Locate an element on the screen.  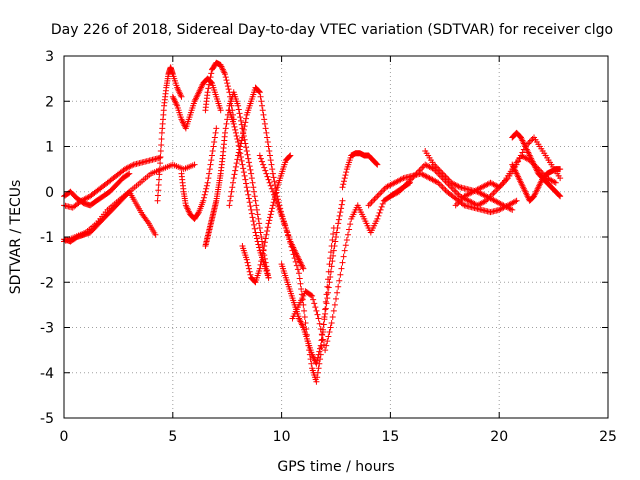
series-sat-p is located at coordinates (360, 170).